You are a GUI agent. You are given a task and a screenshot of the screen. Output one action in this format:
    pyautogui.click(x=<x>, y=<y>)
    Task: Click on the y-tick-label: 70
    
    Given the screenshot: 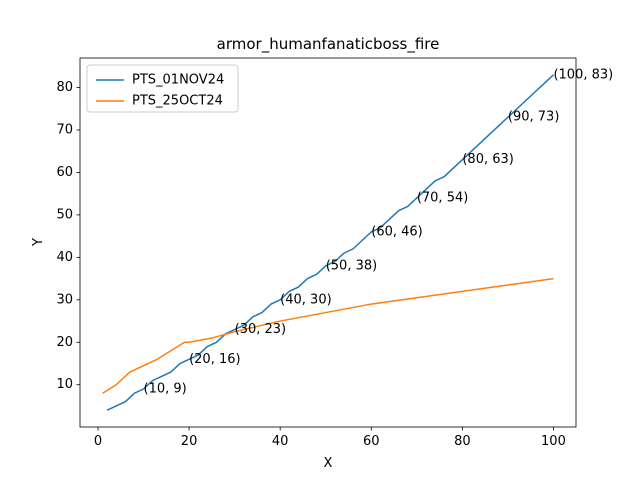 What is the action you would take?
    pyautogui.click(x=64, y=129)
    